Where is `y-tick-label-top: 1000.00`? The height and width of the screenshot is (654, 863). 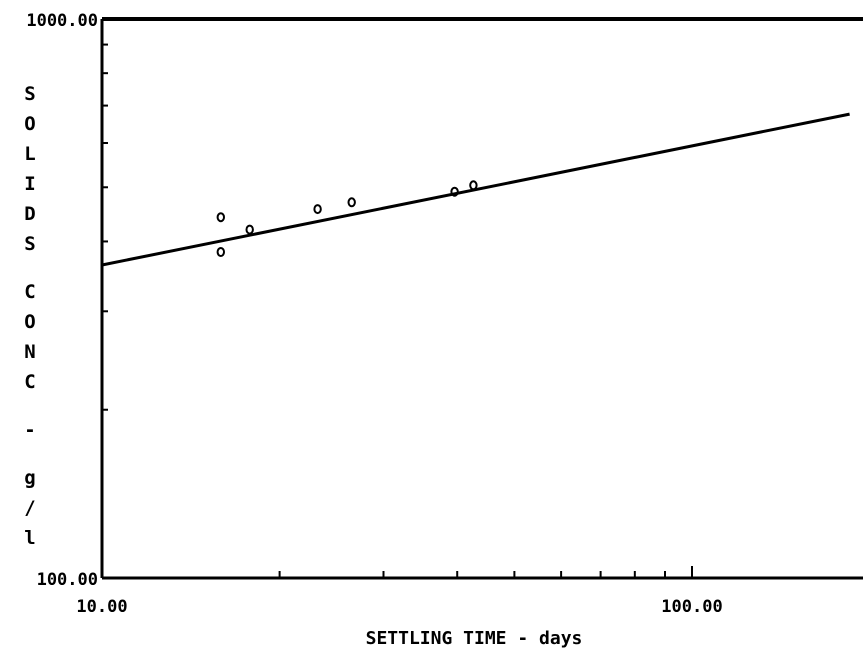 y-tick-label-top: 1000.00 is located at coordinates (62, 21).